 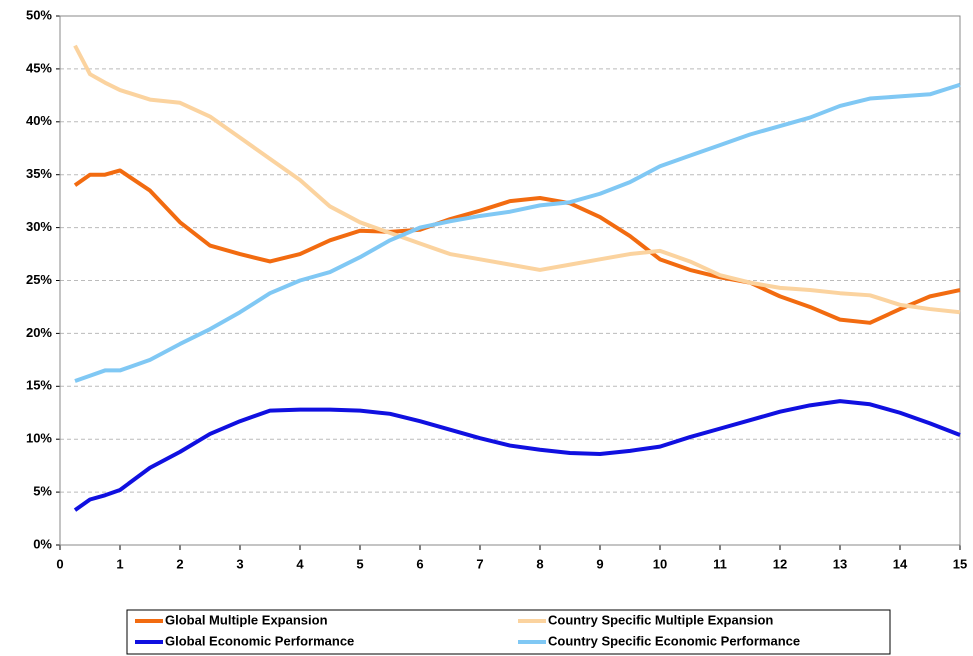 I want to click on x-tick-label: 8, so click(x=539, y=563).